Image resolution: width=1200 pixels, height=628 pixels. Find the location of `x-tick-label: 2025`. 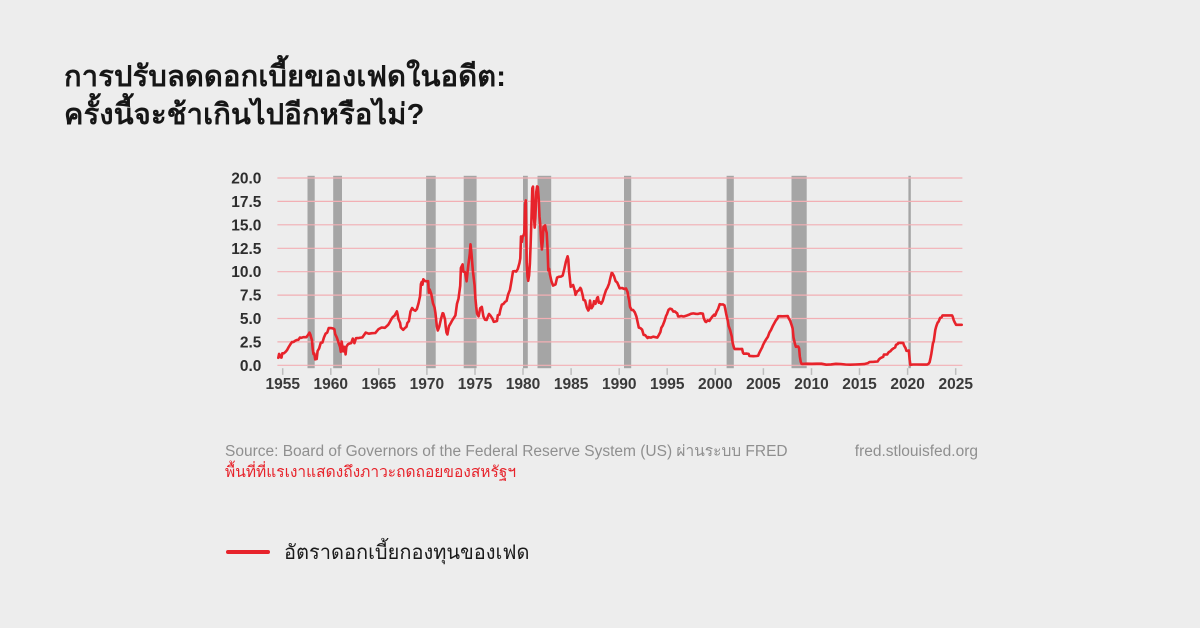

x-tick-label: 2025 is located at coordinates (955, 384).